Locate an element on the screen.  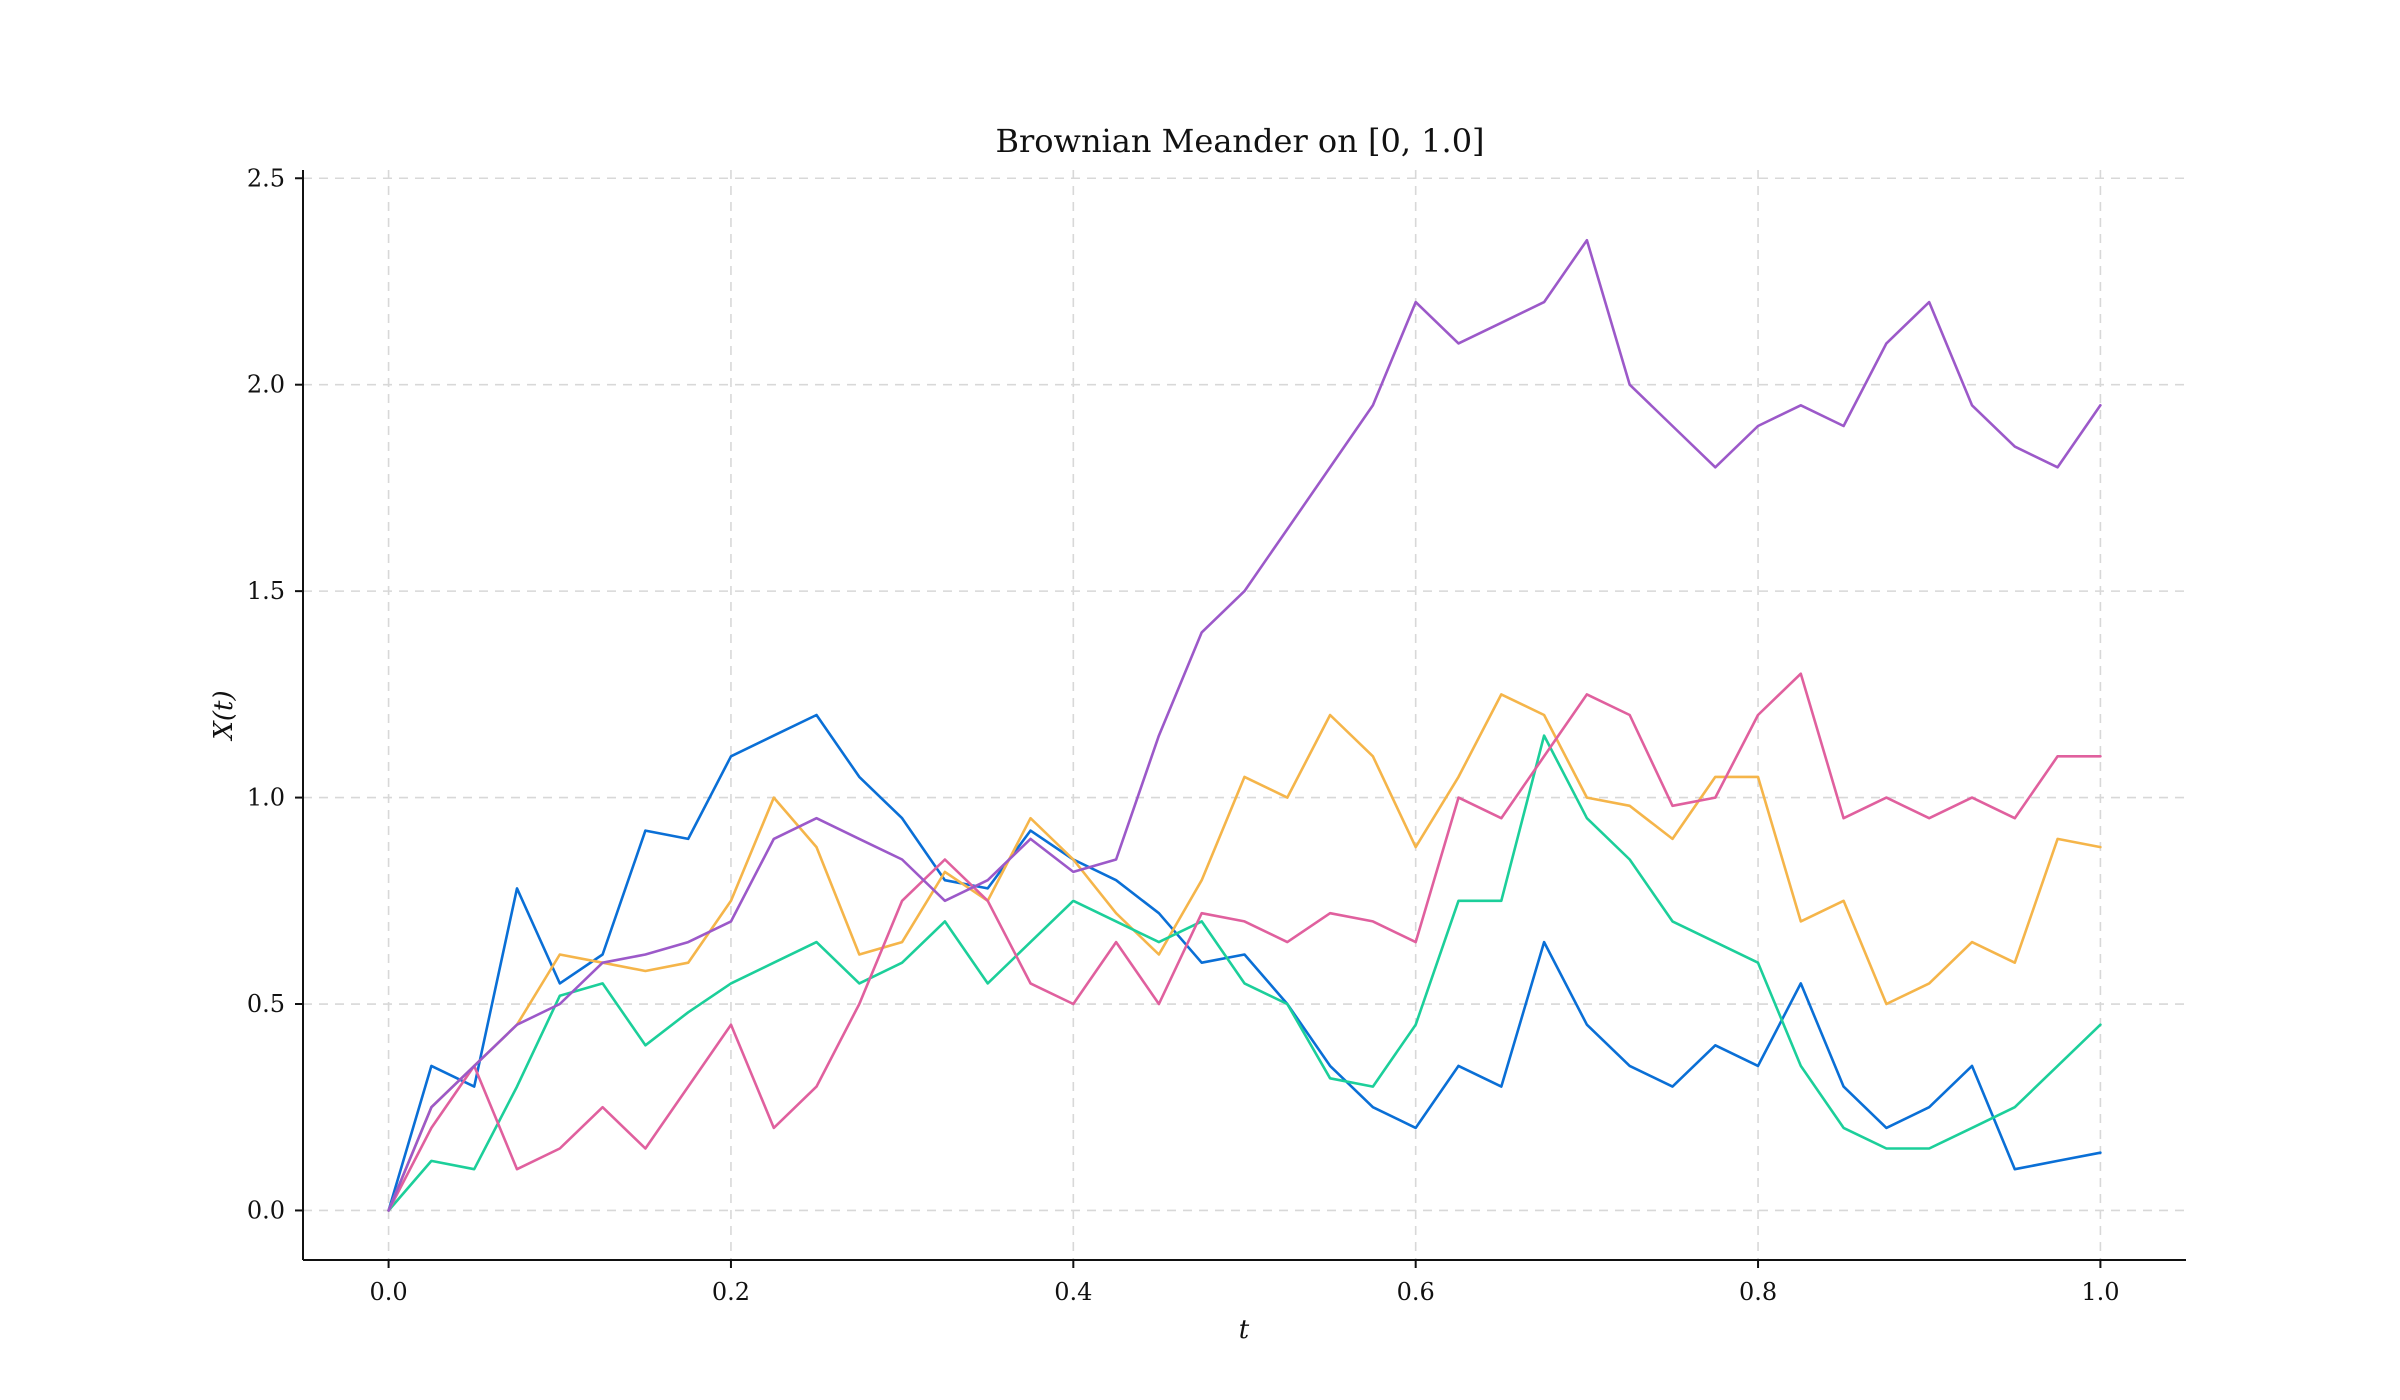
y-tick-label: 1.0 is located at coordinates (266, 798).